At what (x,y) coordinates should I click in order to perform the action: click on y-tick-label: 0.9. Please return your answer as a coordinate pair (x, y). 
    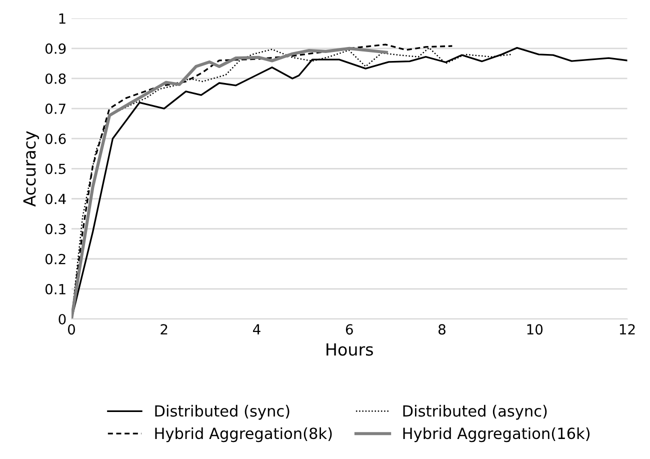
    Looking at the image, I should click on (55, 48).